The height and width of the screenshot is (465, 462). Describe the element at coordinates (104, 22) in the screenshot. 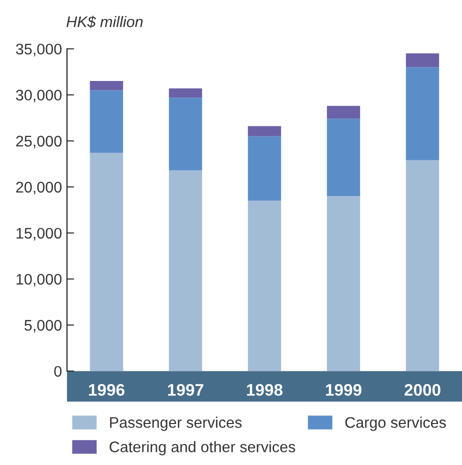

I see `y-axis-title: HK$ million` at that location.